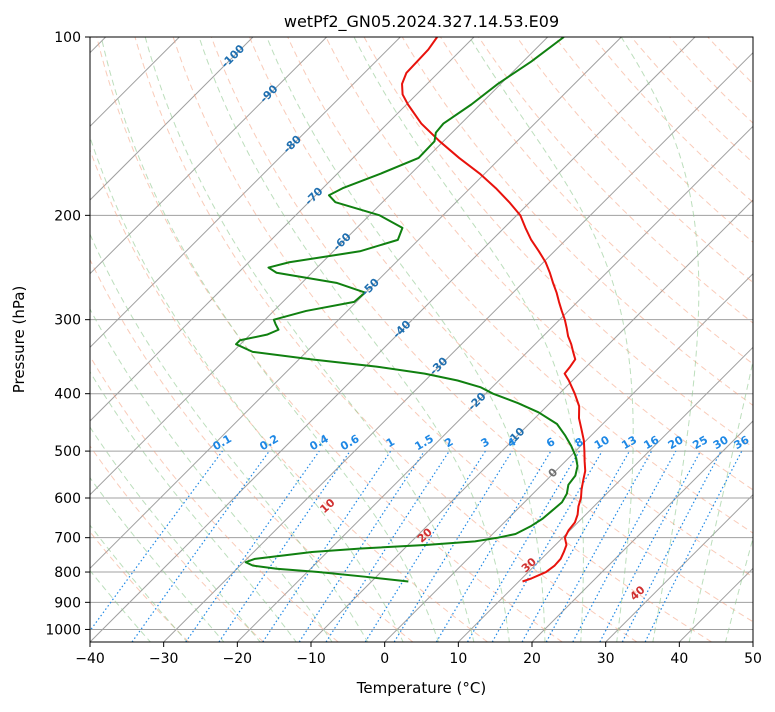 The image size is (775, 712). I want to click on chart-title: wetPf2_GN05.2024.327.14.53.E09, so click(421, 22).